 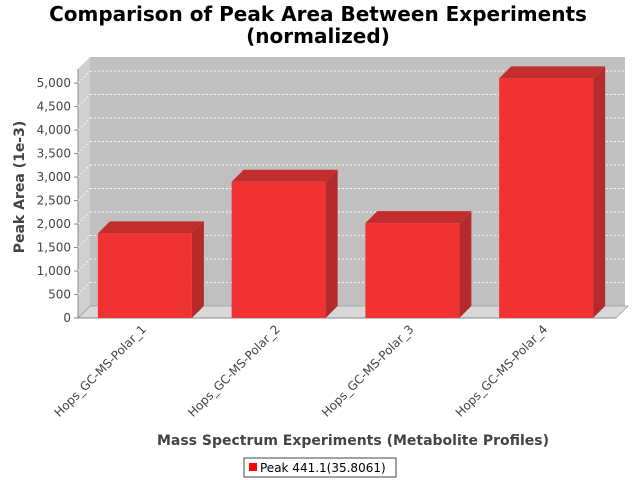 I want to click on x-tick-label: Hops_GC-MS-Polar_4, so click(x=502, y=371).